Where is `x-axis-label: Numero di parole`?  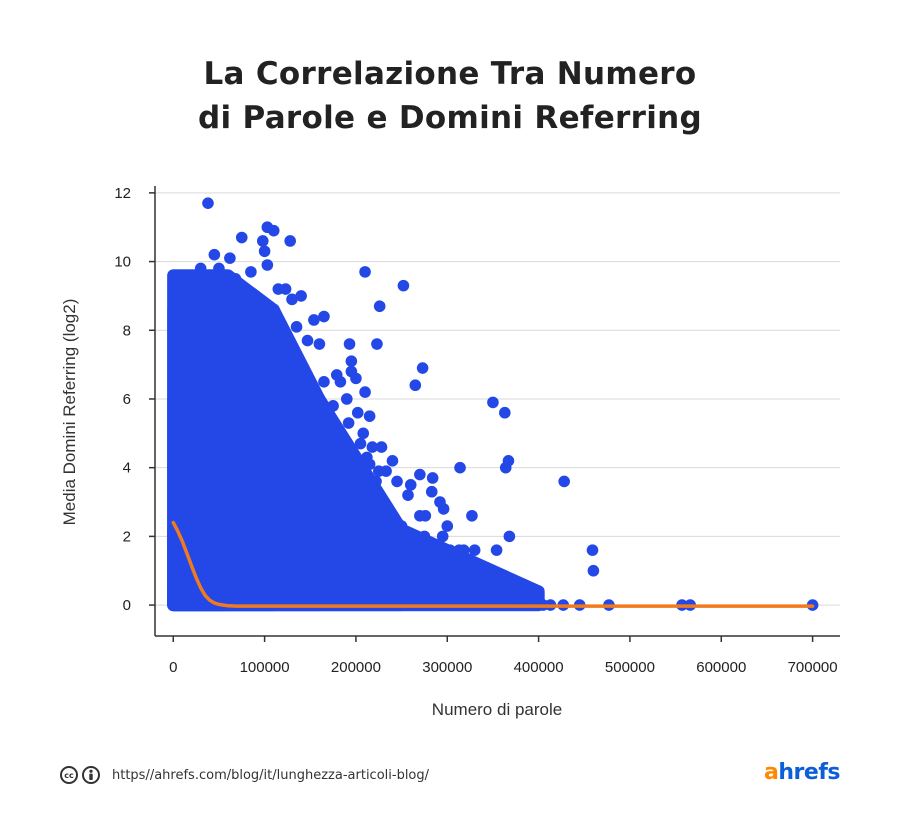
x-axis-label: Numero di parole is located at coordinates (497, 709).